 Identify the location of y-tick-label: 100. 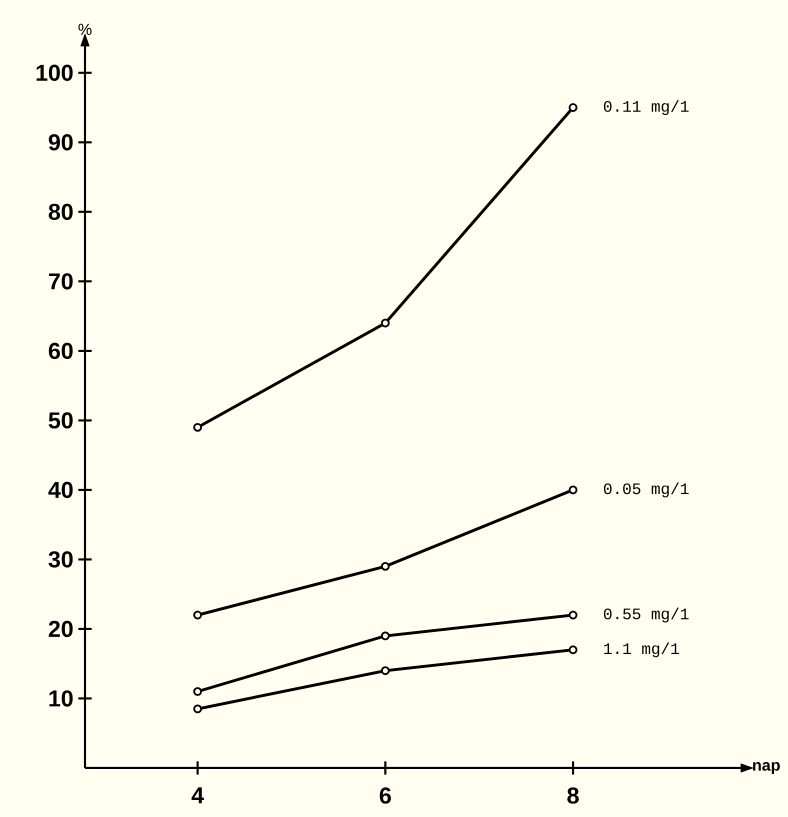
(54, 72).